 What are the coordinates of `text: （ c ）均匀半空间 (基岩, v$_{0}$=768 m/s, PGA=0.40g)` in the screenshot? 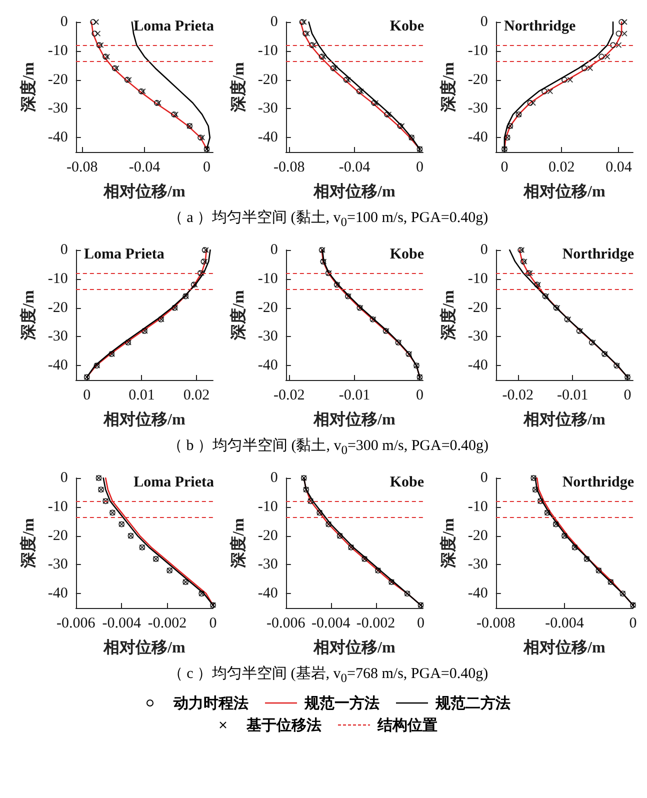 It's located at (328, 675).